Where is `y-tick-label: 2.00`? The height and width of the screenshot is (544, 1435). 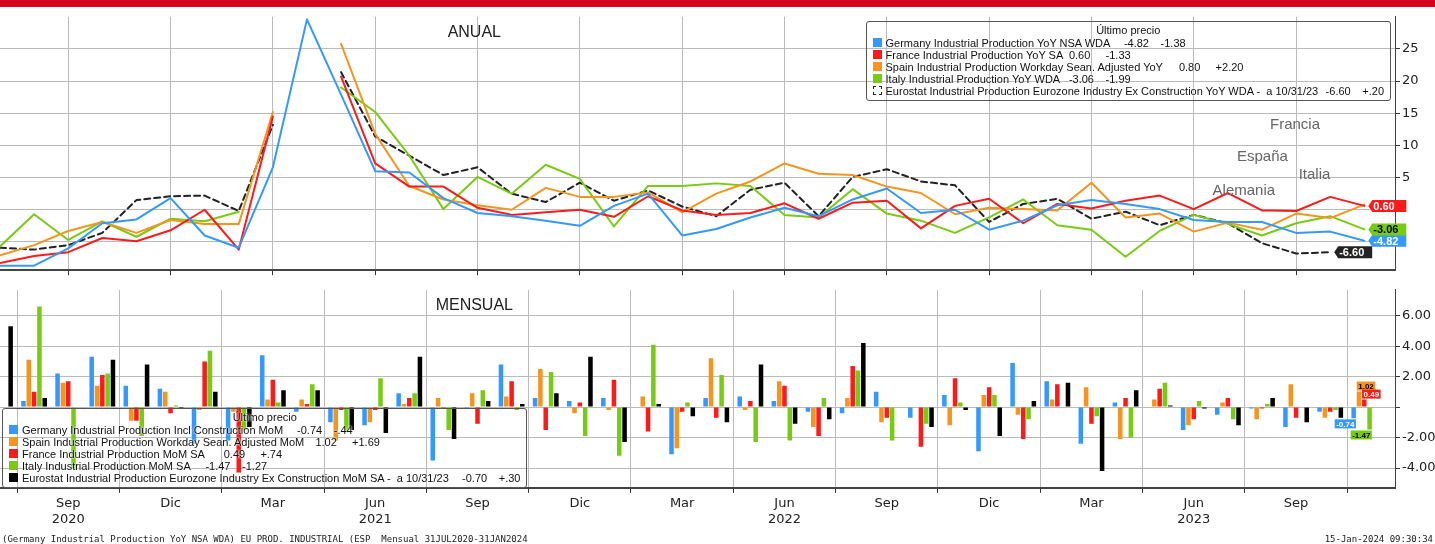
y-tick-label: 2.00 is located at coordinates (1416, 375).